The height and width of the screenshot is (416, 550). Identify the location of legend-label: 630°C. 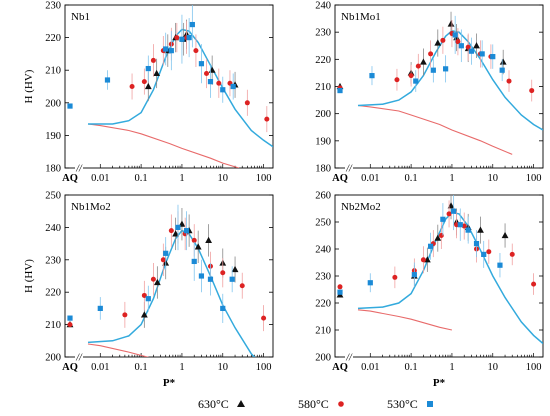
(213, 404).